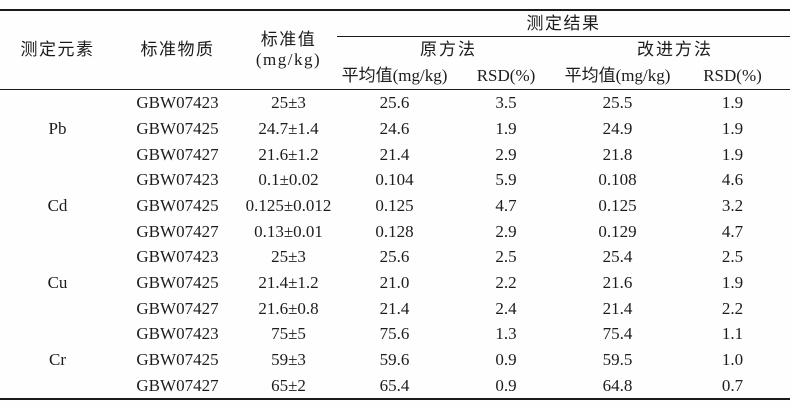  Describe the element at coordinates (288, 180) in the screenshot. I see `standard-value-cell: 0.1±0.02` at that location.